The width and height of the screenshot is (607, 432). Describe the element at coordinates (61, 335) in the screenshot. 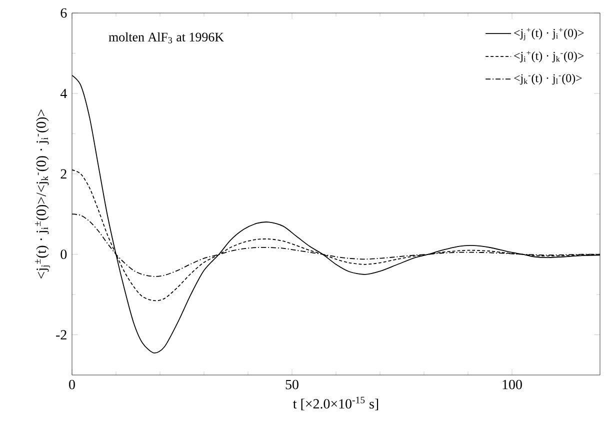

I see `y-tick-label: -2` at that location.